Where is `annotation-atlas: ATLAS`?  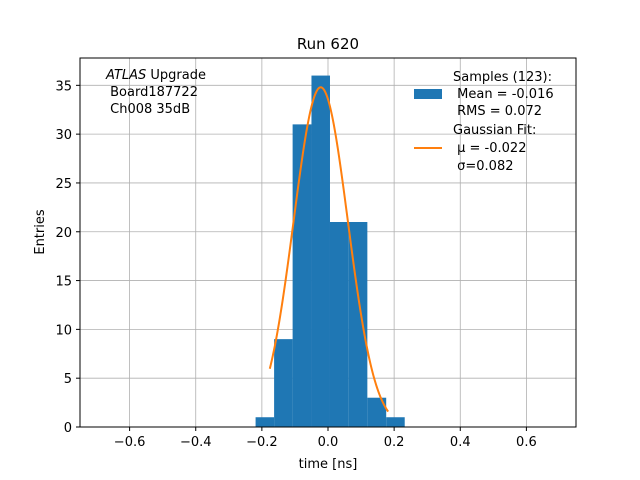
annotation-atlas: ATLAS is located at coordinates (125, 75).